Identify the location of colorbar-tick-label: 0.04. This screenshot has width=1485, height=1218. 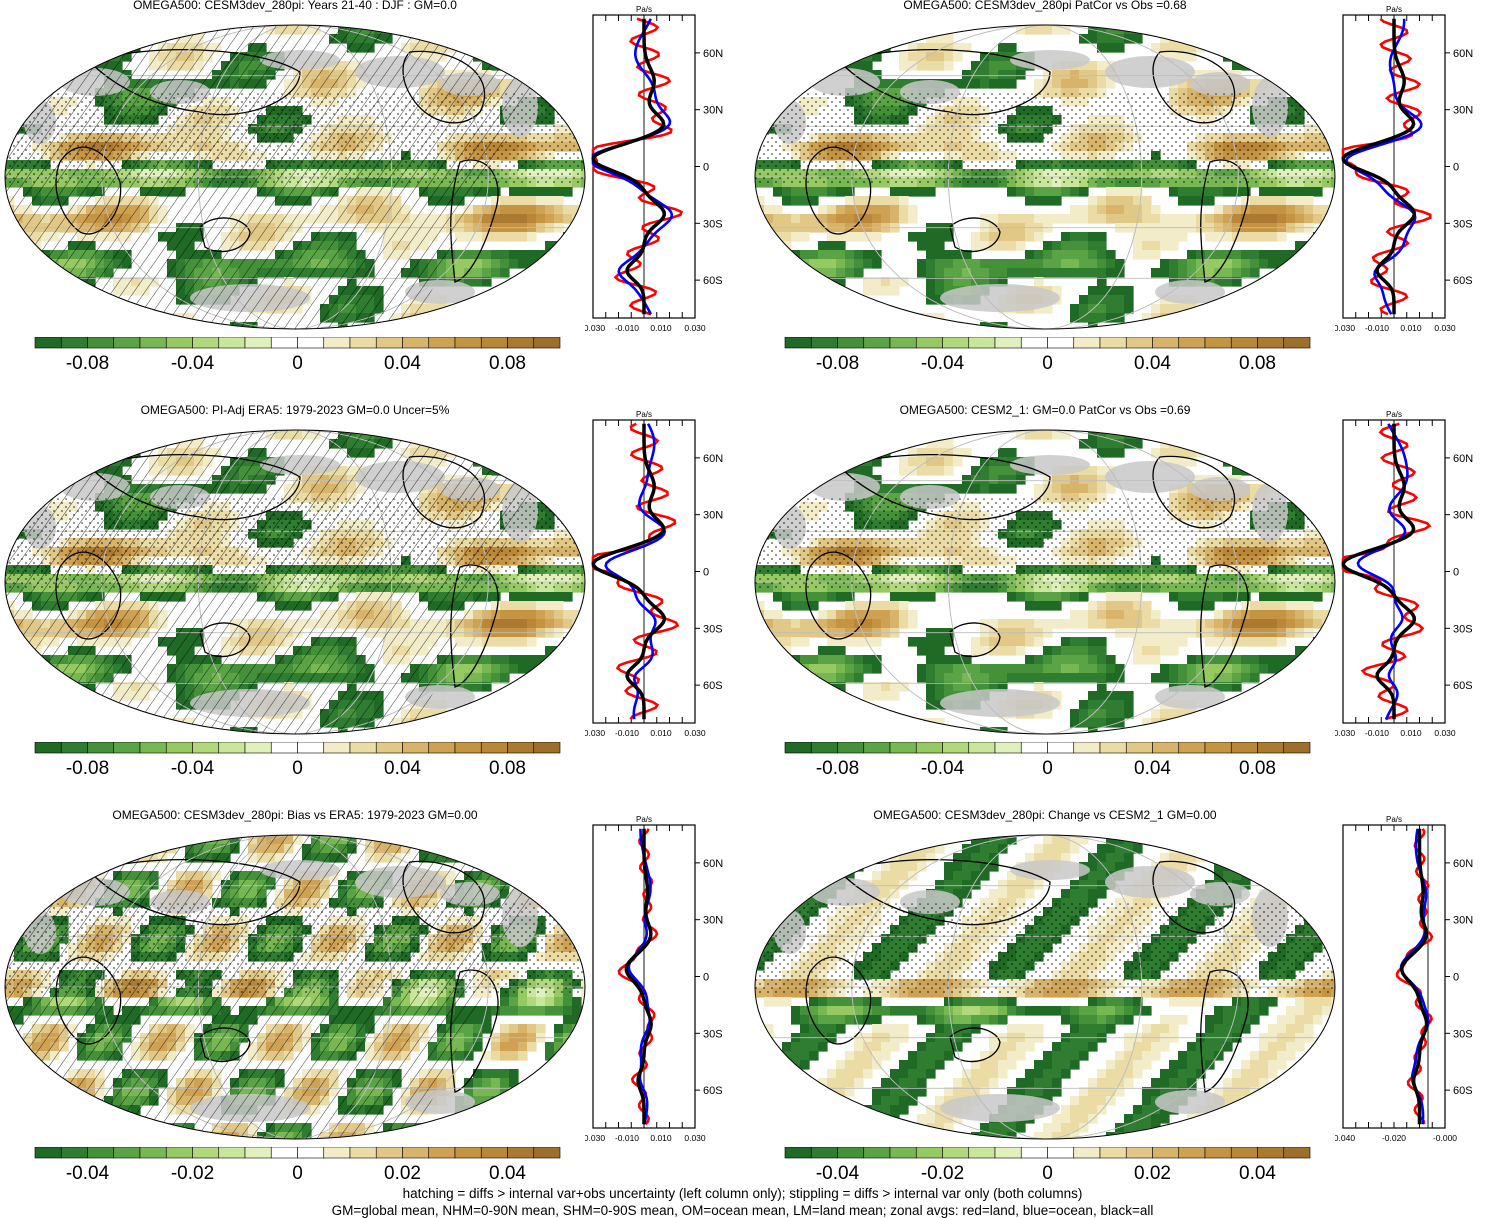
(402, 768).